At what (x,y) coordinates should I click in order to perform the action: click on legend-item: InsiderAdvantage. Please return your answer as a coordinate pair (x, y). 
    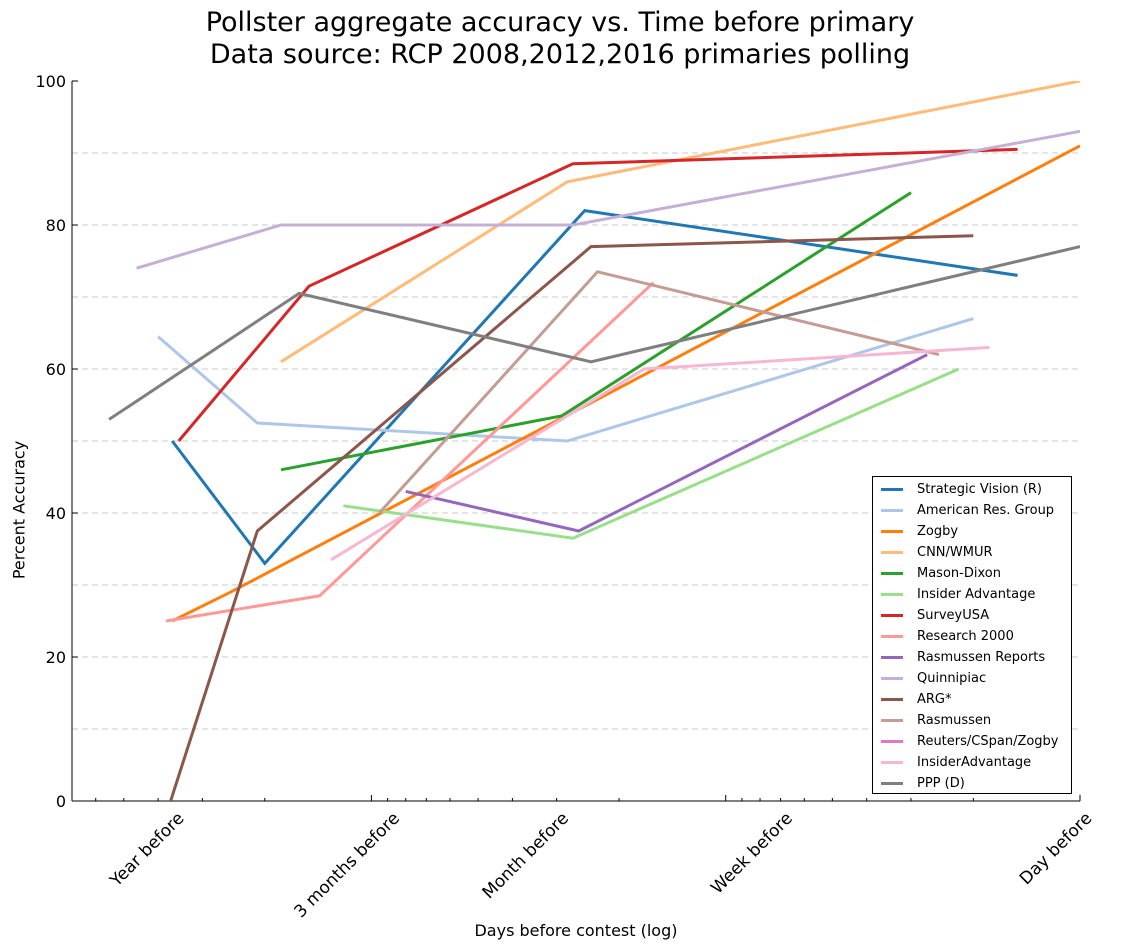
    Looking at the image, I should click on (976, 762).